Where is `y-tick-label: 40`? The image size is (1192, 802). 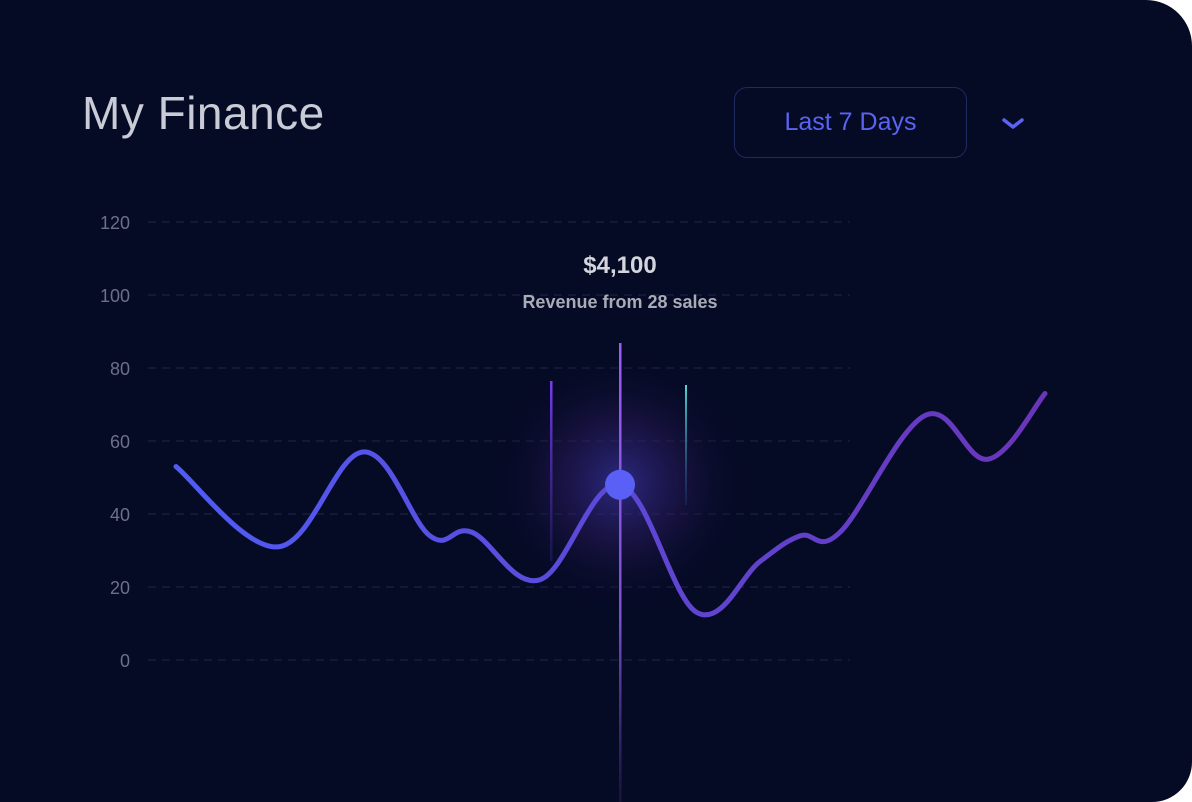
y-tick-label: 40 is located at coordinates (120, 515).